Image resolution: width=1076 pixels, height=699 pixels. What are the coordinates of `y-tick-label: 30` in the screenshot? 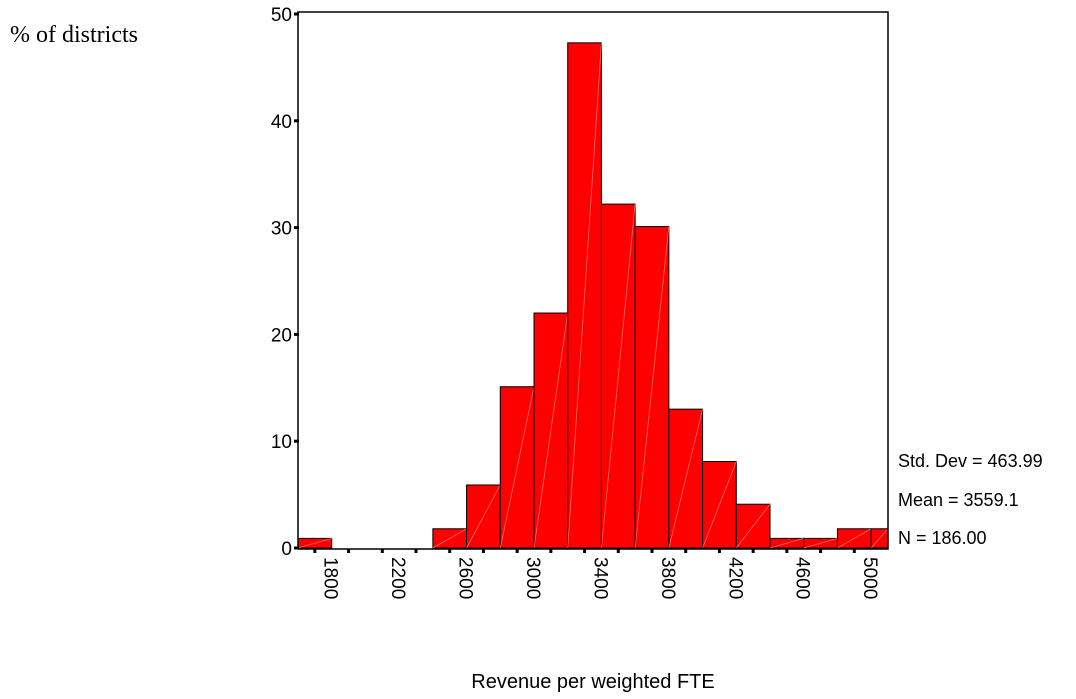 It's located at (281, 229).